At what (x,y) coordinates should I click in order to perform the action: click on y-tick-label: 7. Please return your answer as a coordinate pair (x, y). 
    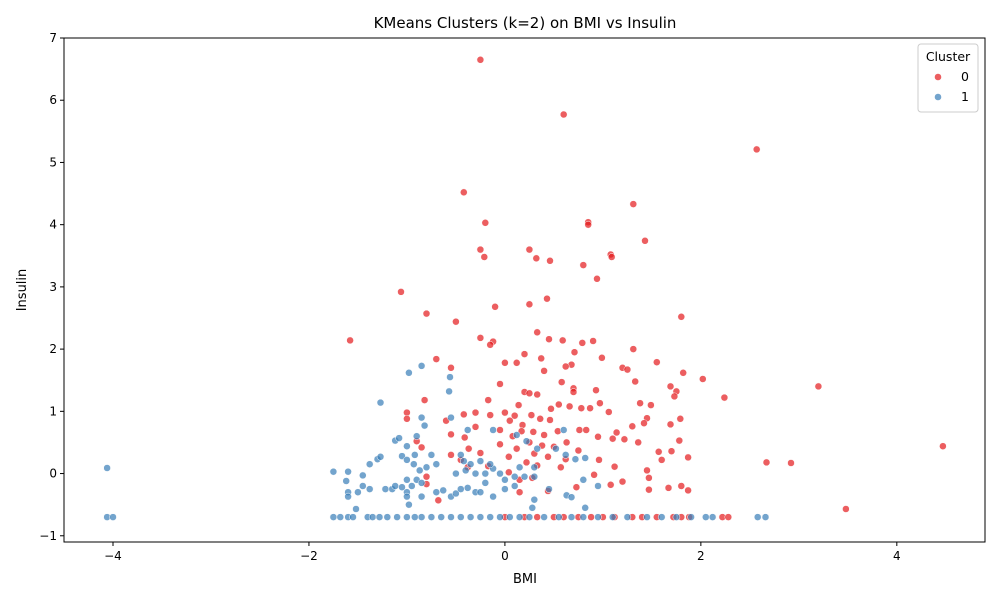
    Looking at the image, I should click on (53, 38).